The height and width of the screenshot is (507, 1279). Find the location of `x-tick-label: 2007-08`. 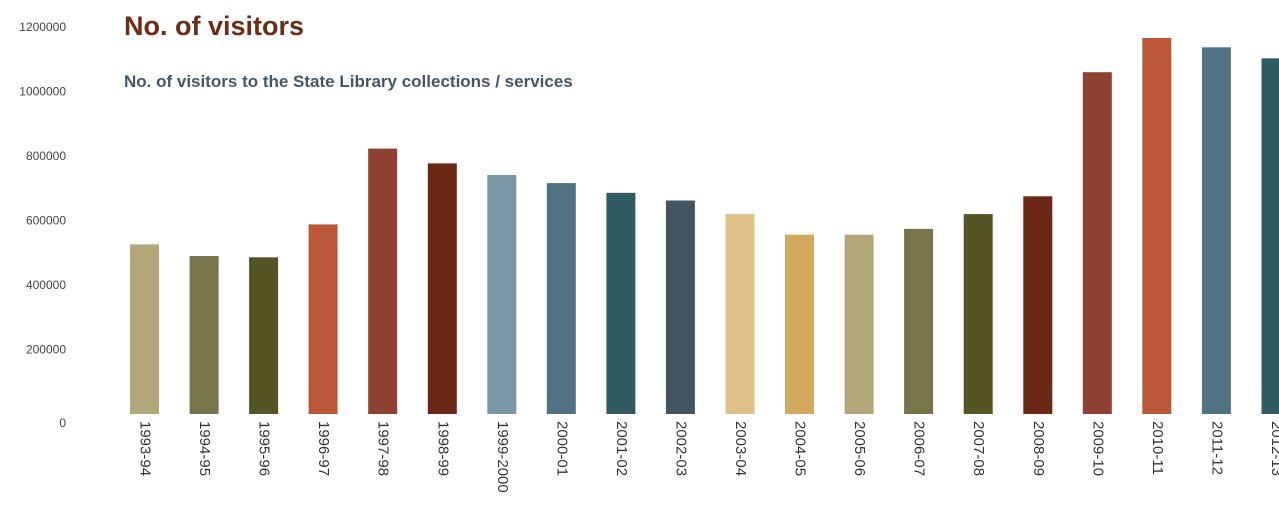

x-tick-label: 2007-08 is located at coordinates (978, 448).